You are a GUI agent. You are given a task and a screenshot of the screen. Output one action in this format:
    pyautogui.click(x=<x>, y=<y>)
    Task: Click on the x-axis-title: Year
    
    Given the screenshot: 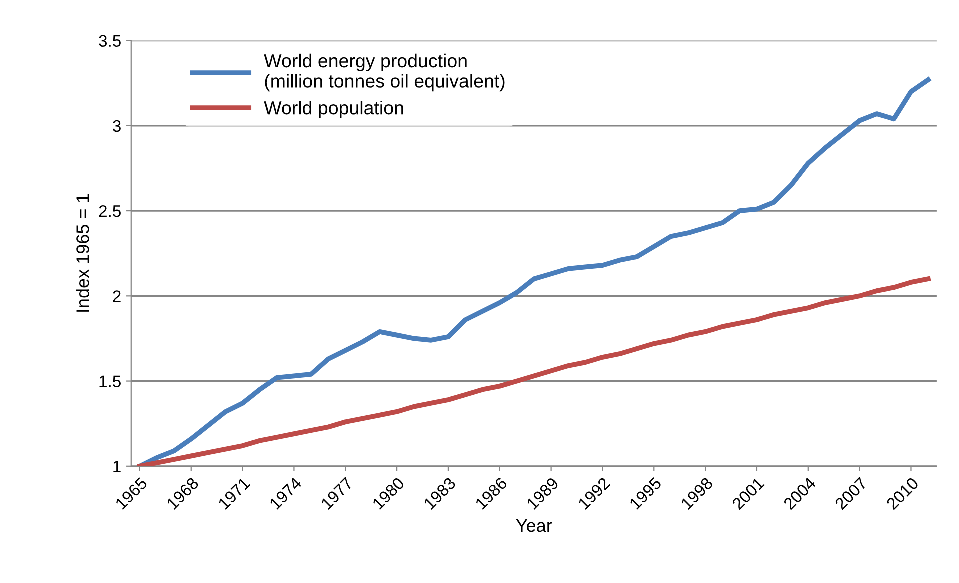 What is the action you would take?
    pyautogui.click(x=534, y=526)
    